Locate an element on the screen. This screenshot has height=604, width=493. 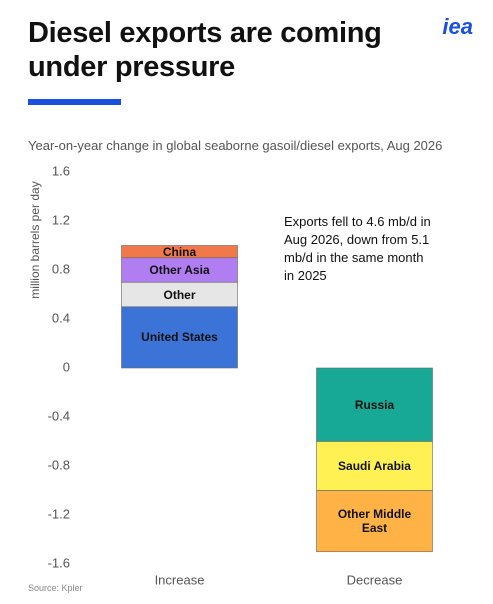
segment-label: China is located at coordinates (179, 251).